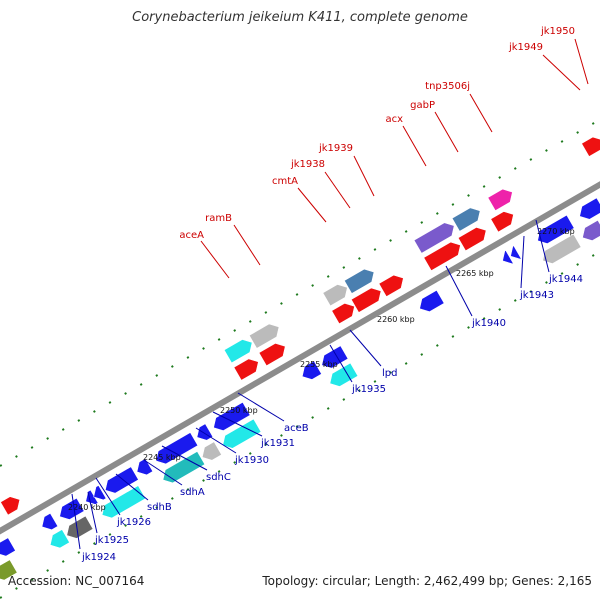  Describe the element at coordinates (76, 581) in the screenshot. I see `accession-text: Accession: NC_007164` at that location.